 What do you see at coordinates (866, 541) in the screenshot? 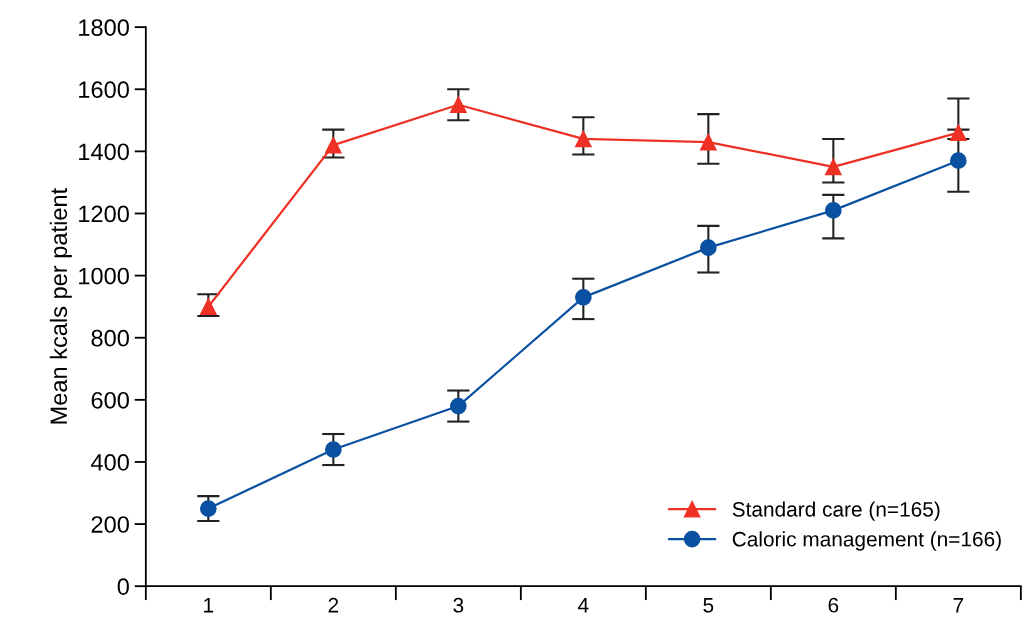
I see `legend-label: Caloric management (n=166)` at bounding box center [866, 541].